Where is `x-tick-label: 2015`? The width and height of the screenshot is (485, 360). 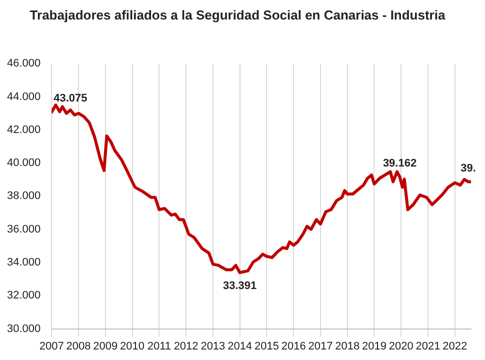
x-tick-label: 2015 is located at coordinates (266, 346).